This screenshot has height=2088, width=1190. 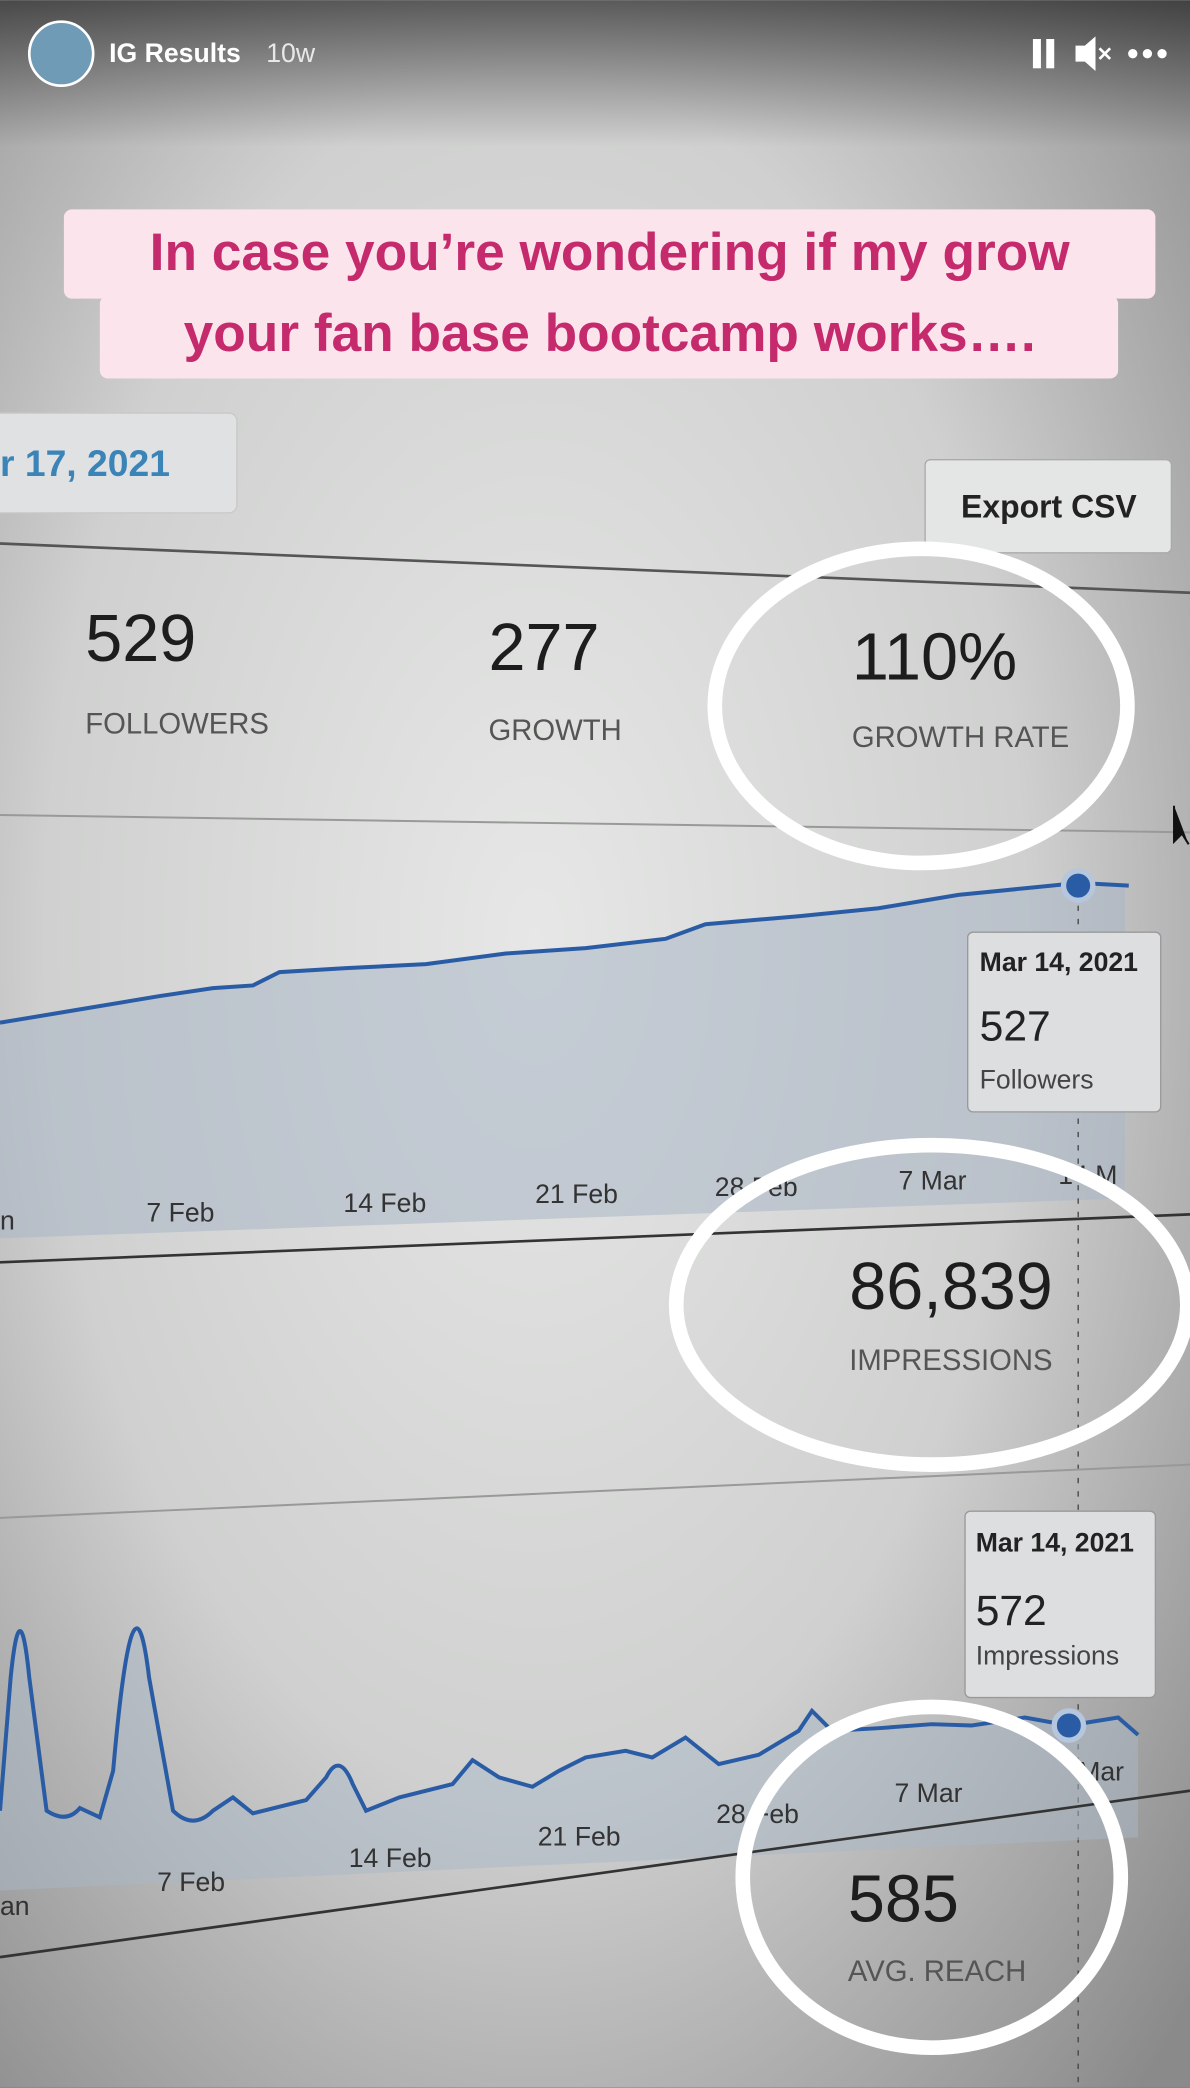 I want to click on caption-line: your fan base bootcamp works…., so click(x=610, y=333).